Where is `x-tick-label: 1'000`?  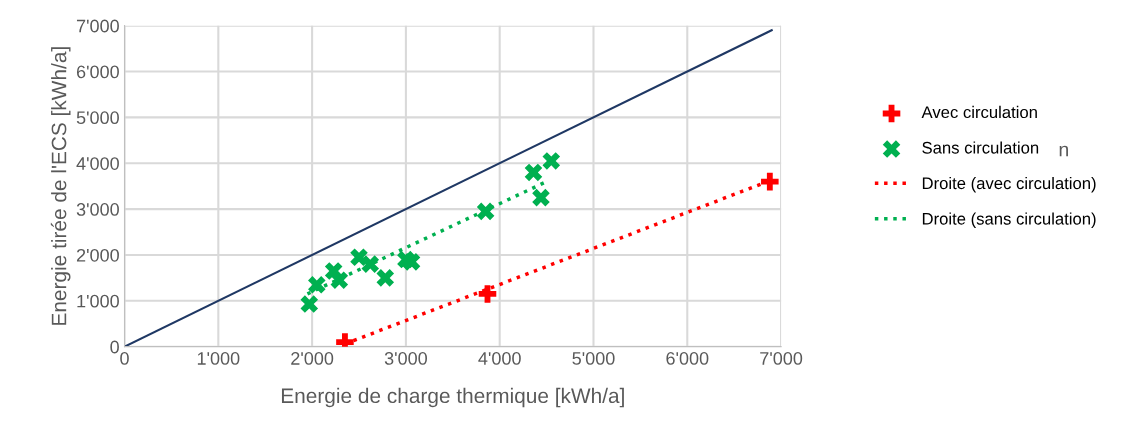 x-tick-label: 1'000 is located at coordinates (218, 358).